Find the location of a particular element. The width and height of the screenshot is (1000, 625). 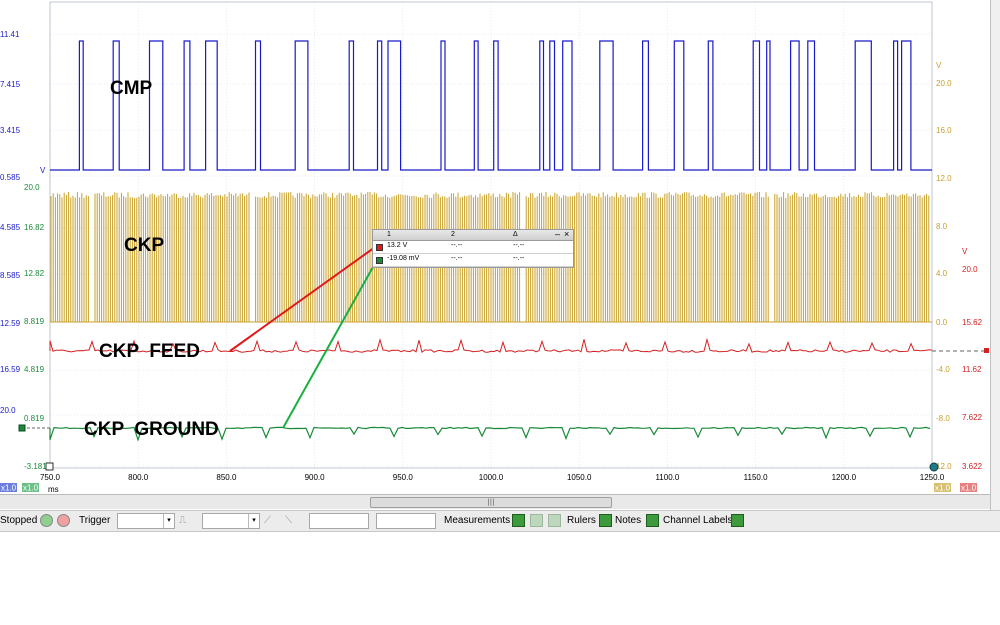

right-axis-yellow-tick: 4.0 is located at coordinates (942, 273).